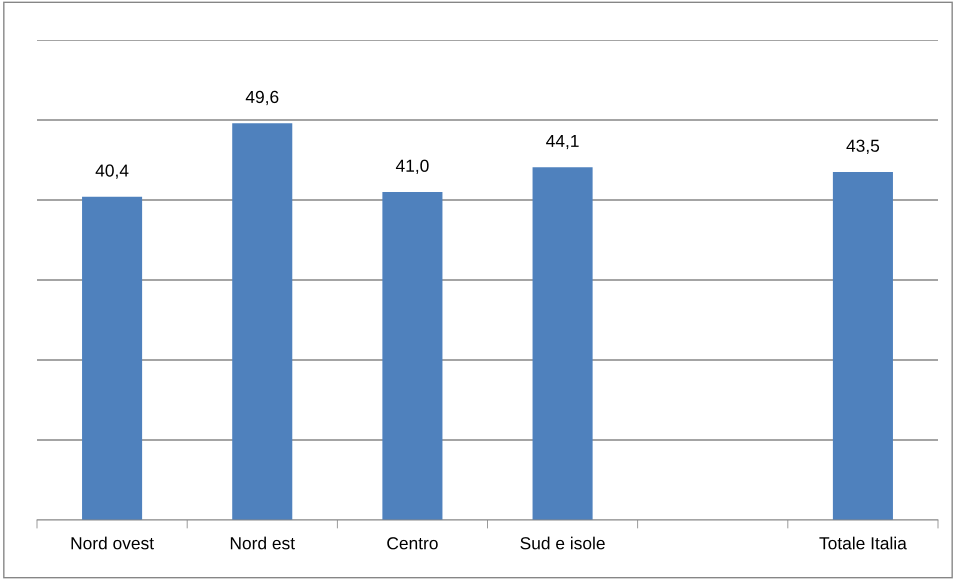 This screenshot has width=956, height=580. I want to click on x-tick-label: Sud e isole, so click(562, 543).